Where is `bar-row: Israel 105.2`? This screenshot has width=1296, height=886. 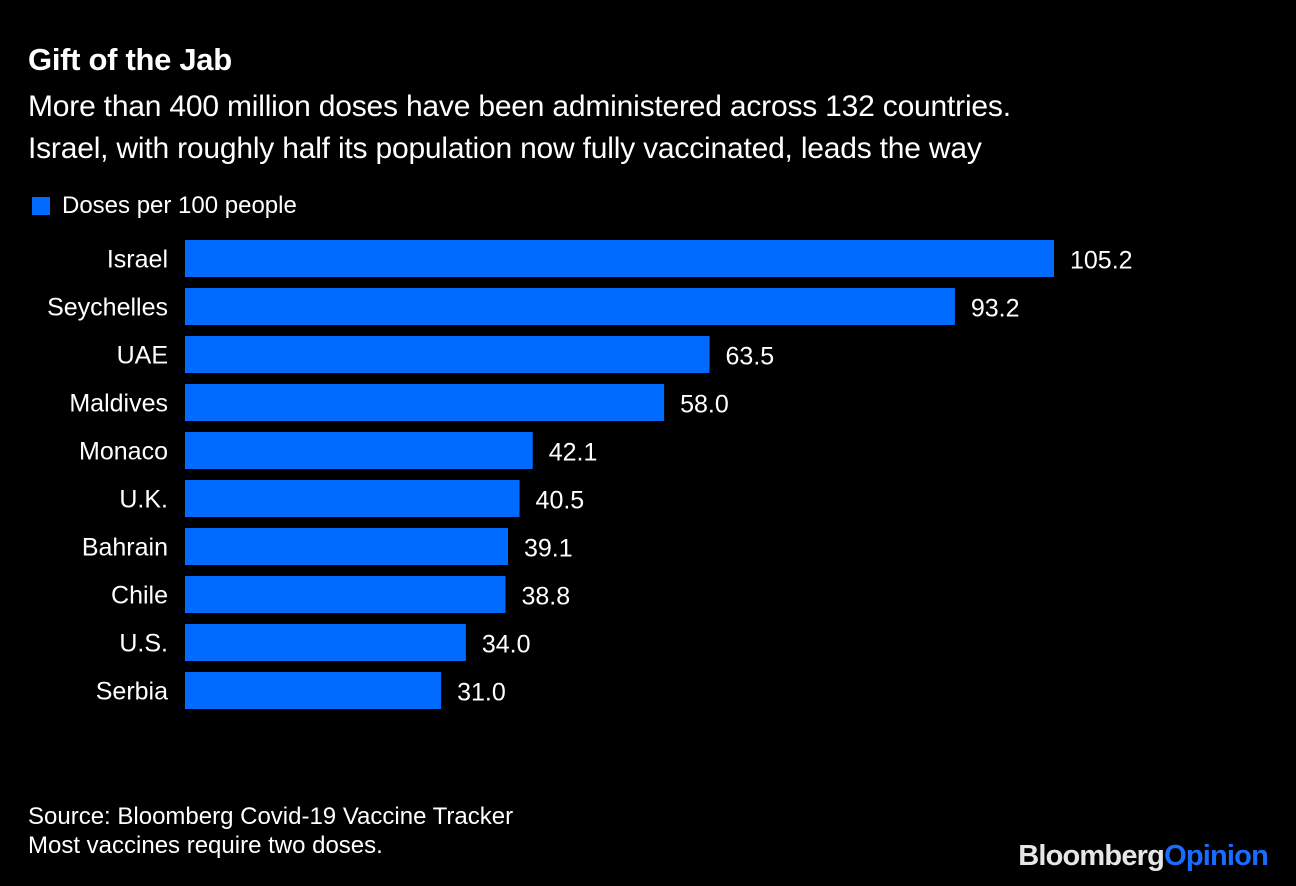 bar-row: Israel 105.2 is located at coordinates (620, 258).